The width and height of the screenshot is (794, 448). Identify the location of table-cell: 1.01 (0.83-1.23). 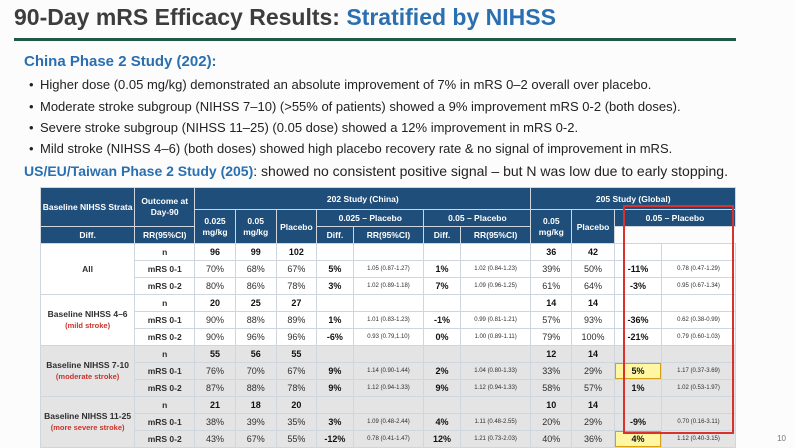
(388, 320).